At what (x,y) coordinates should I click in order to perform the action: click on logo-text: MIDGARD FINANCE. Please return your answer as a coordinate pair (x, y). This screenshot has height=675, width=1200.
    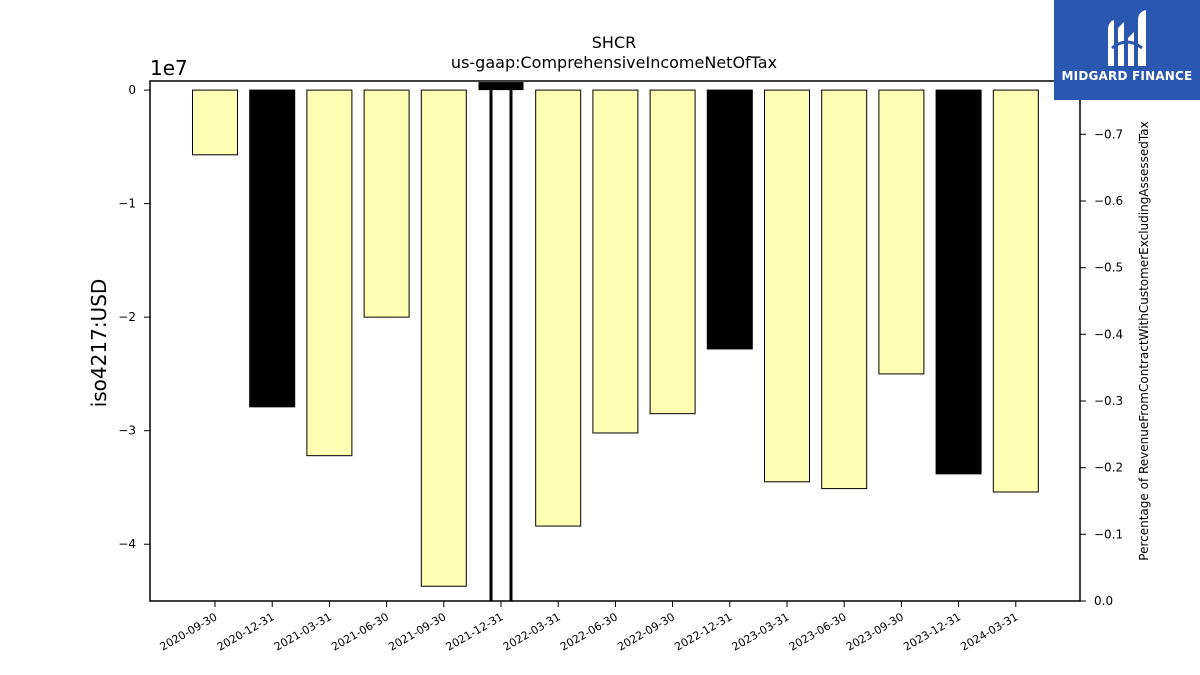
    Looking at the image, I should click on (1127, 76).